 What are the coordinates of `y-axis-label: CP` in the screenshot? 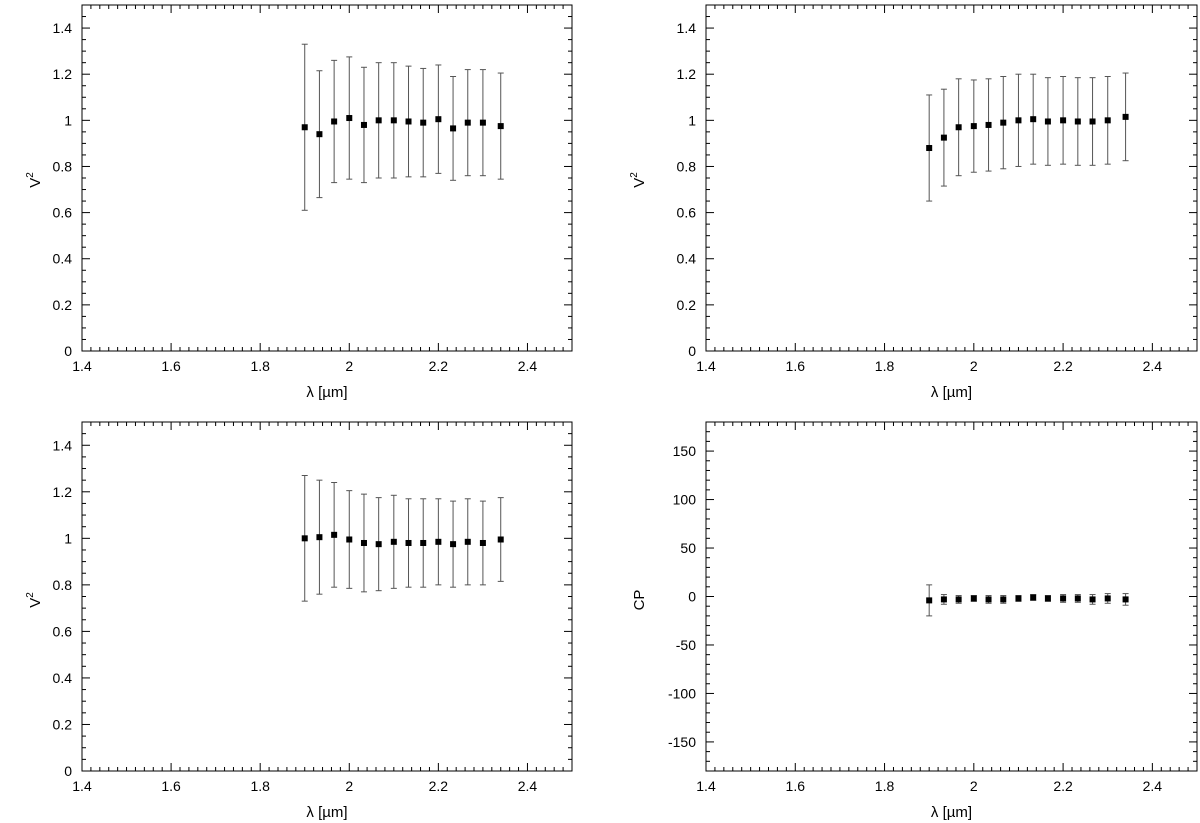 It's located at (639, 600).